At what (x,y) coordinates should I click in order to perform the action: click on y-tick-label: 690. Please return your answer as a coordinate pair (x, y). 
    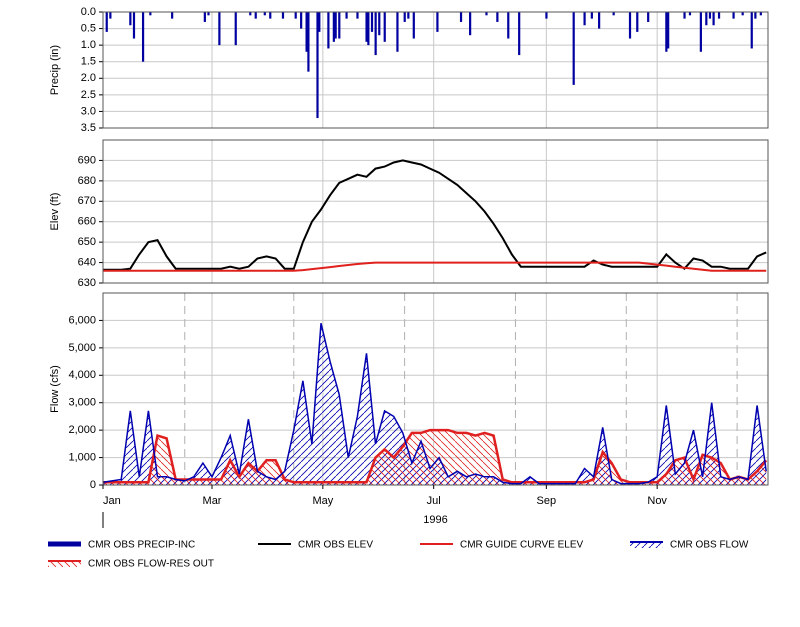
    Looking at the image, I should click on (87, 160).